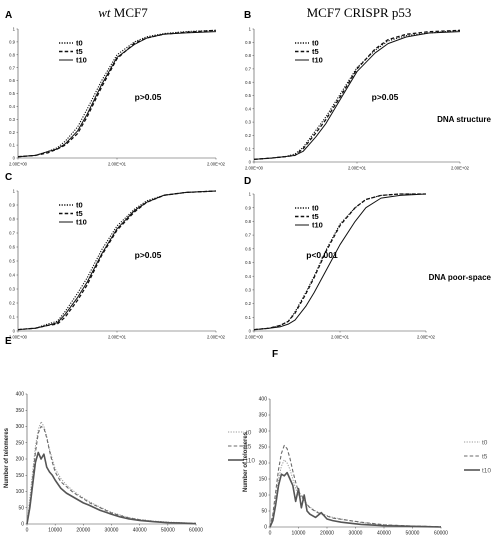  I want to click on panel-letter: E, so click(8, 341).